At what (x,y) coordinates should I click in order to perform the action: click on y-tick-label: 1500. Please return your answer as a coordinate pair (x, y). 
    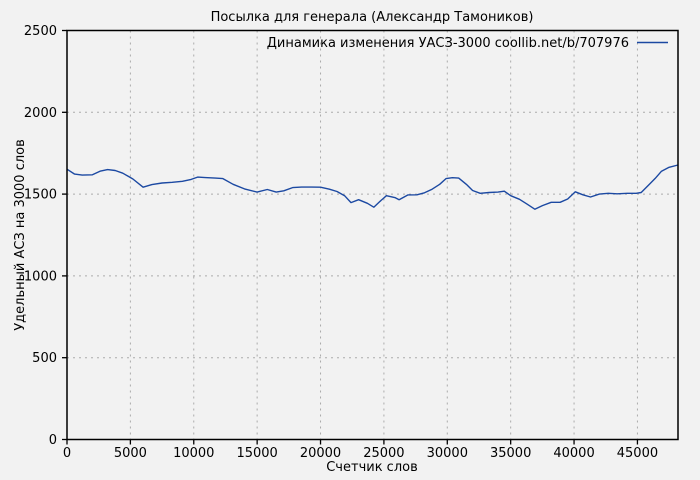
    Looking at the image, I should click on (40, 195).